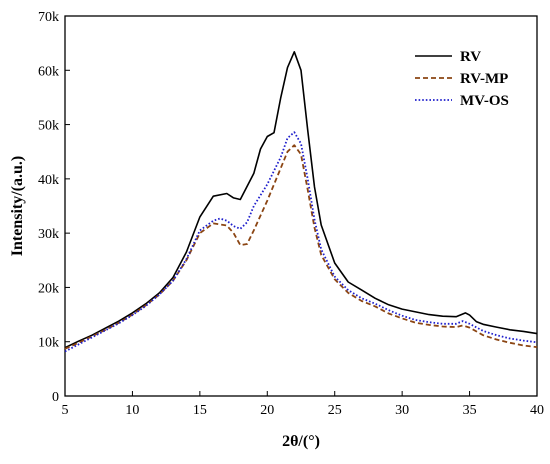 This screenshot has width=550, height=464. I want to click on y-tick-label: 50k, so click(48, 126).